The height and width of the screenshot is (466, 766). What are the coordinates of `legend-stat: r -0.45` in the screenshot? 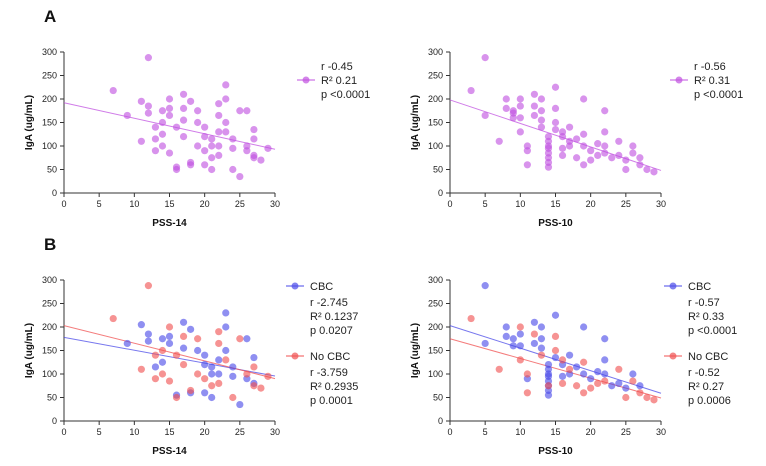 It's located at (337, 67).